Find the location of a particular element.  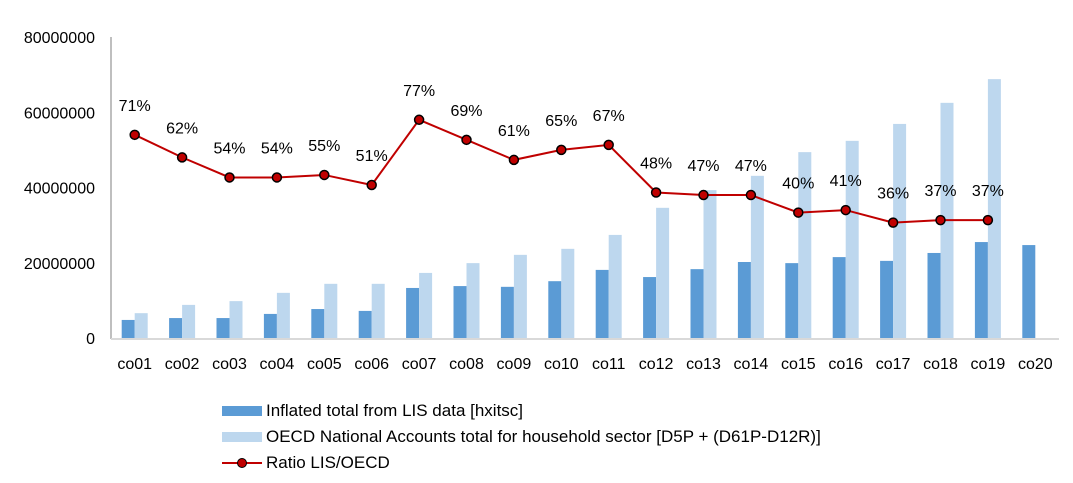

ratio-data-label: 69% is located at coordinates (466, 111).